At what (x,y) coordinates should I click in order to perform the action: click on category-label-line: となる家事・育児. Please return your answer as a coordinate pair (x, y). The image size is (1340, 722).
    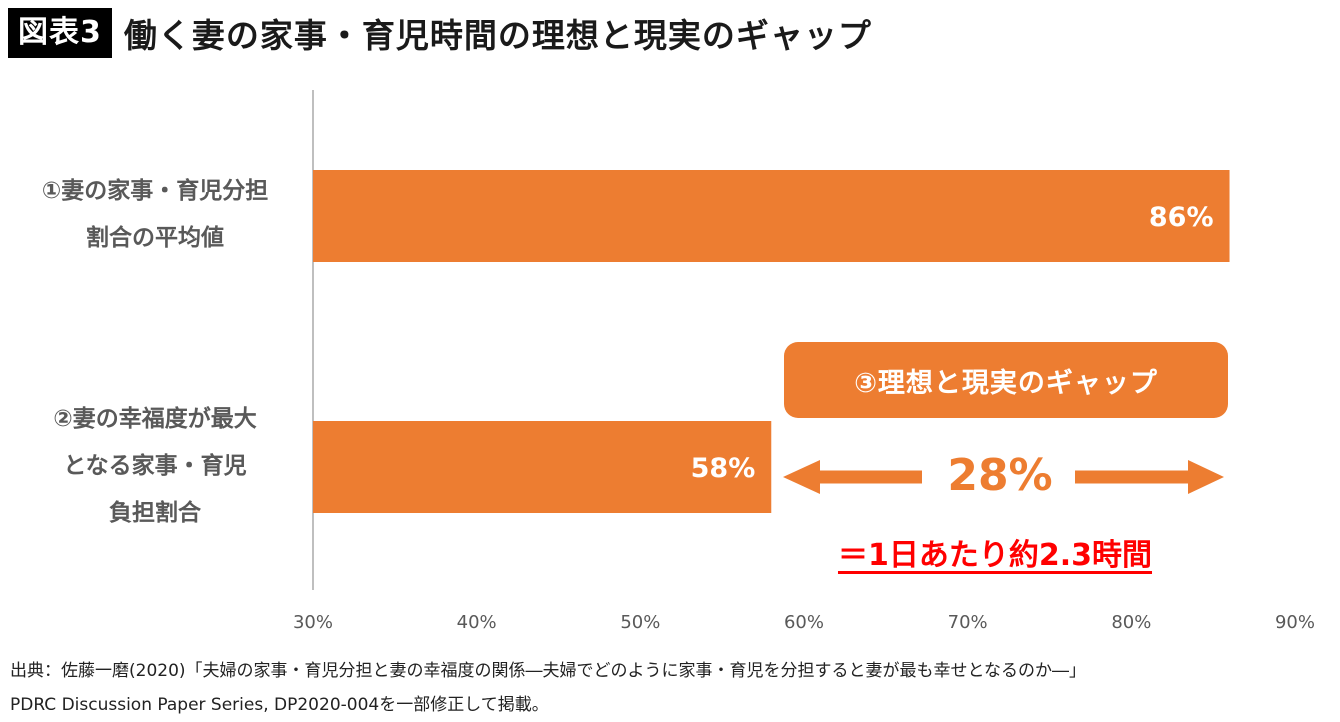
    Looking at the image, I should click on (155, 466).